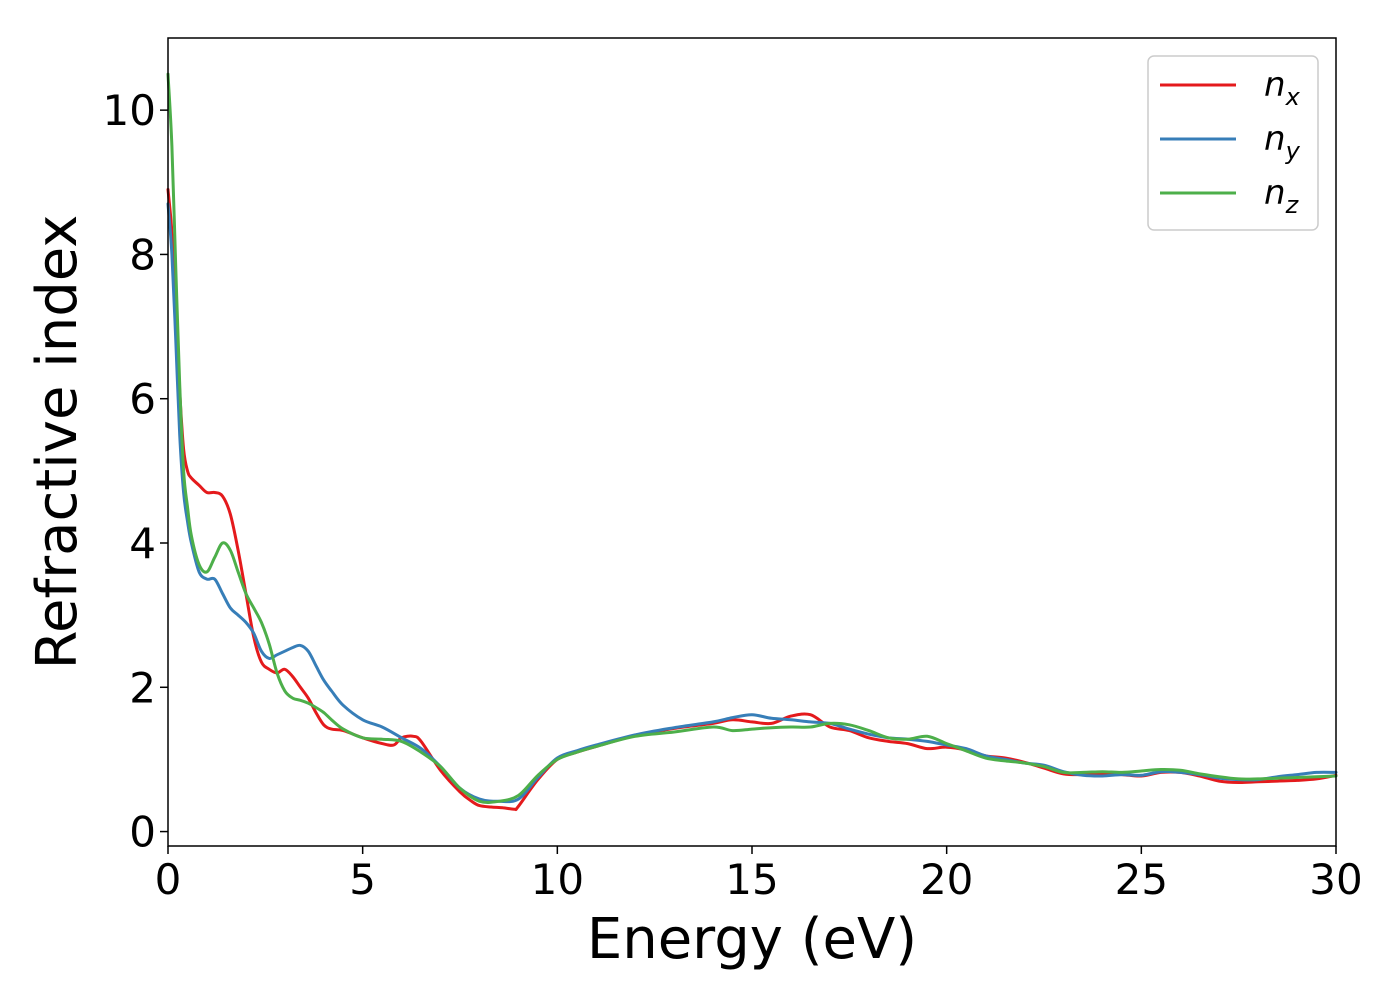 This screenshot has width=1400, height=1000. Describe the element at coordinates (129, 110) in the screenshot. I see `y-tick-label: 10` at that location.